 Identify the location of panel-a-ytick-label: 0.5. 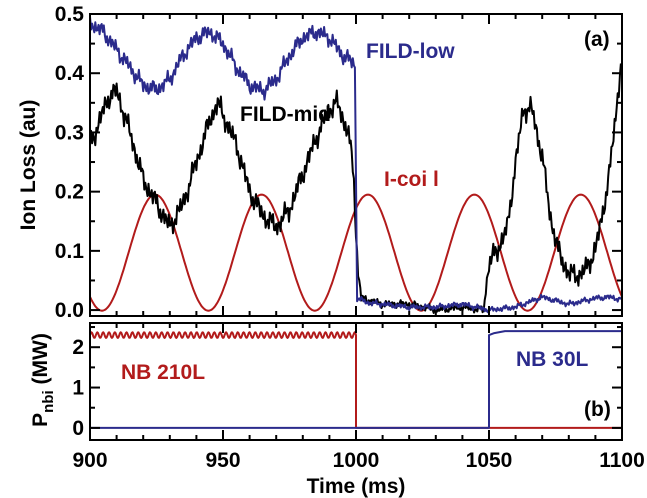
(70, 14).